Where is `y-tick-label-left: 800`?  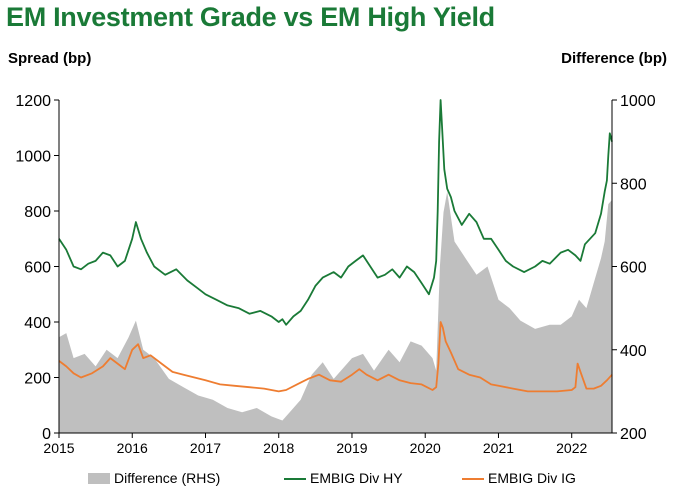
y-tick-label-left: 800 is located at coordinates (37, 212).